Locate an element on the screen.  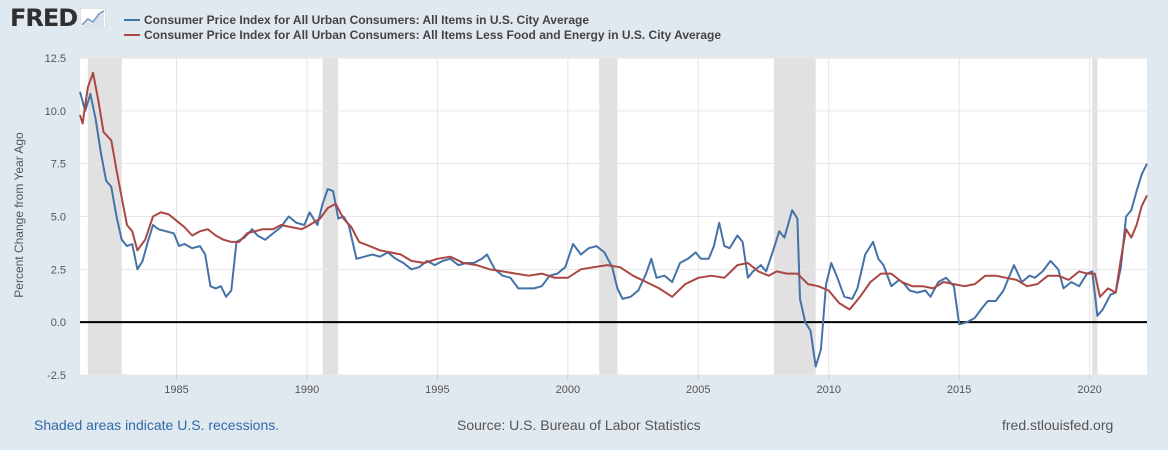
legend-swatch-cpi-core is located at coordinates (132, 34).